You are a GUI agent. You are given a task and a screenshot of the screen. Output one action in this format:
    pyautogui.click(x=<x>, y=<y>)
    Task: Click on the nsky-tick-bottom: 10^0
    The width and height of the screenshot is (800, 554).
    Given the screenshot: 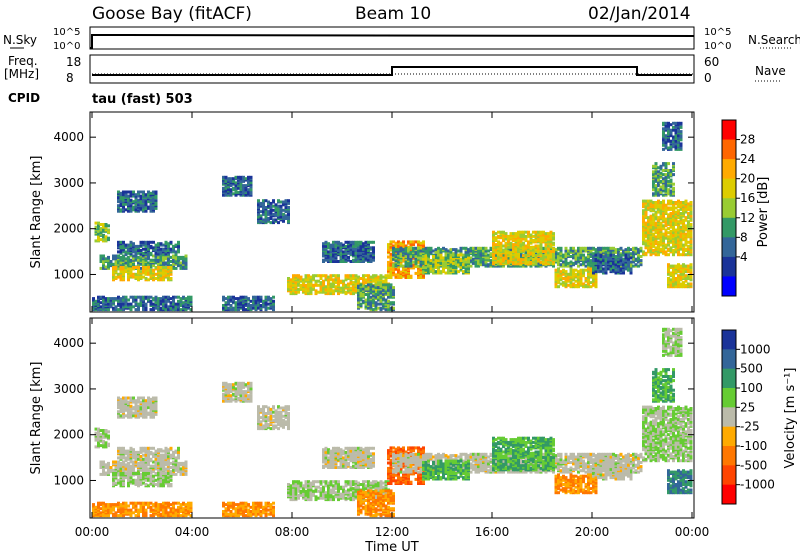 What is the action you would take?
    pyautogui.click(x=66, y=46)
    